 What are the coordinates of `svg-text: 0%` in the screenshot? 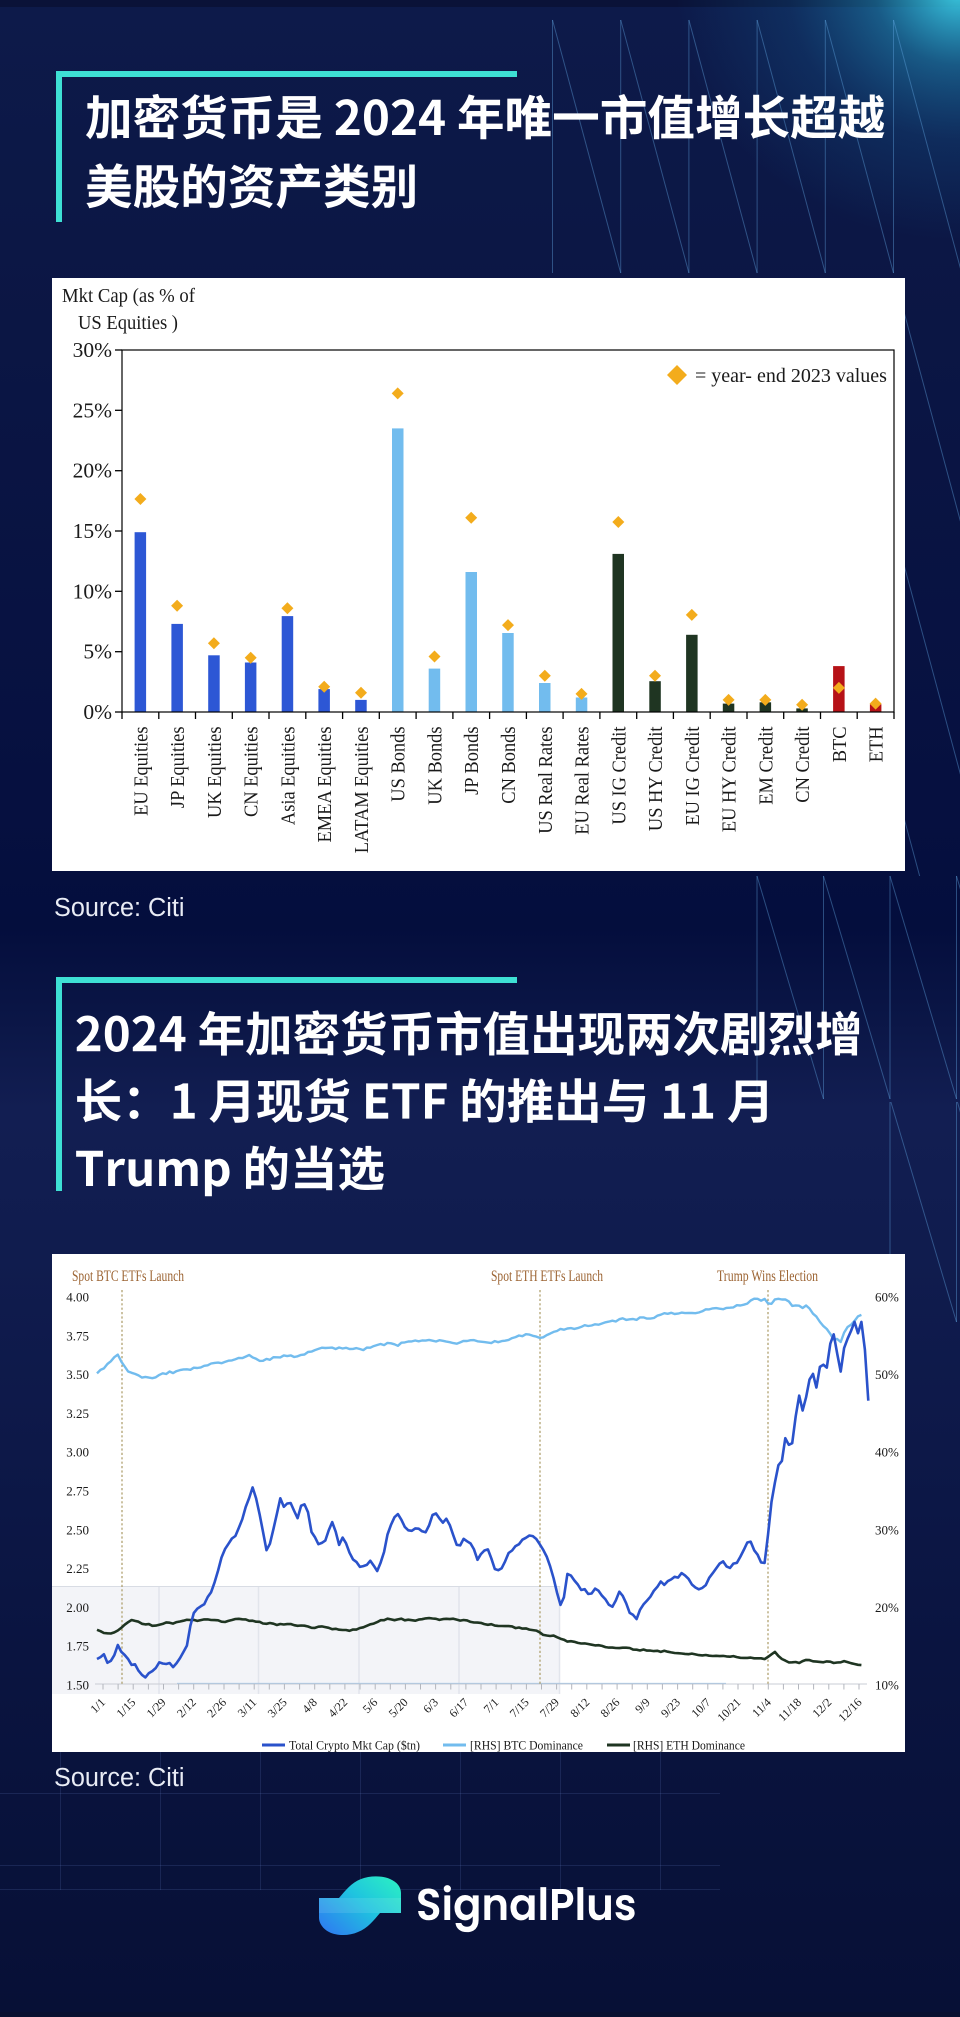 It's located at (97, 712).